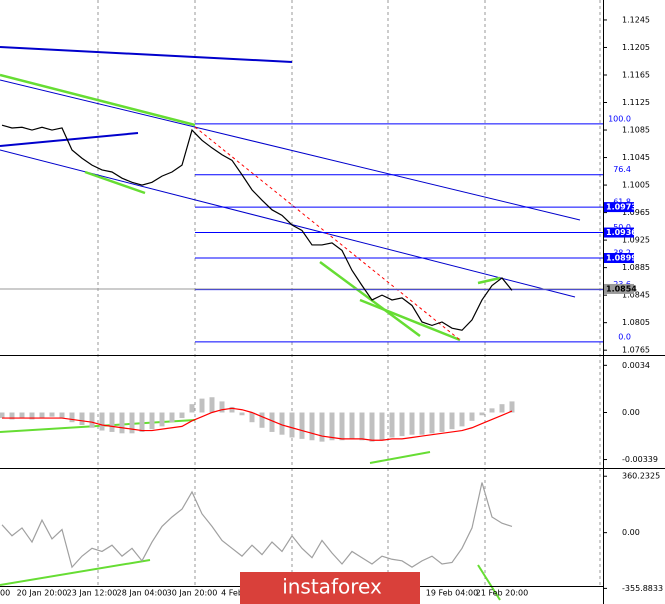 This screenshot has height=604, width=665. Describe the element at coordinates (636, 47) in the screenshot. I see `y-tick-label: 1.1205` at that location.